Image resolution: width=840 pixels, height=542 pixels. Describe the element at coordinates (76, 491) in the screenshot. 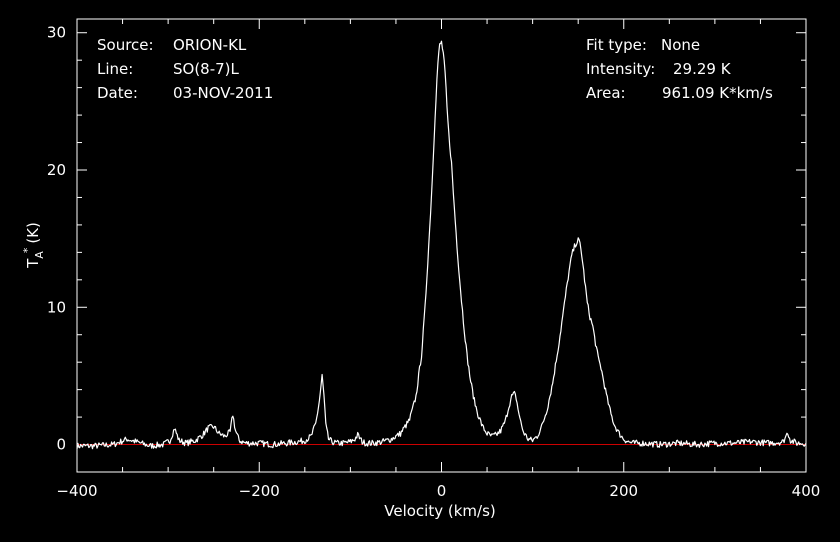

I see `x-tick-label: −400` at that location.